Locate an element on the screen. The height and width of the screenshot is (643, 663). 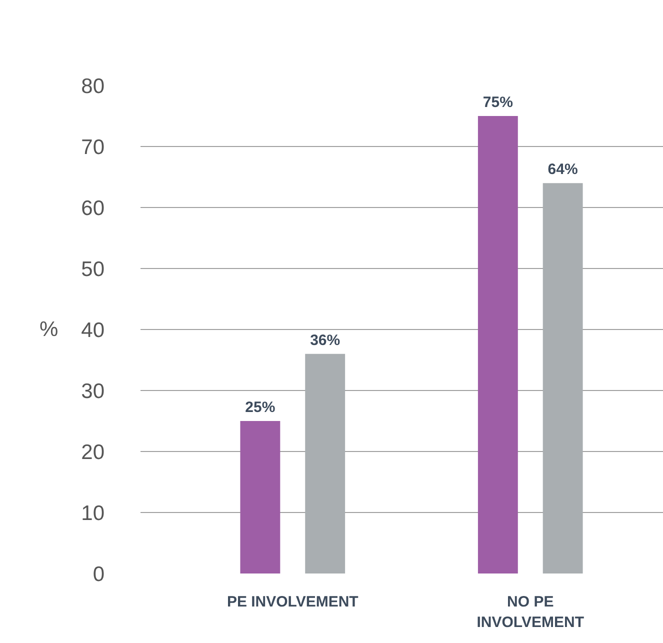
data-label: 36% is located at coordinates (325, 340).